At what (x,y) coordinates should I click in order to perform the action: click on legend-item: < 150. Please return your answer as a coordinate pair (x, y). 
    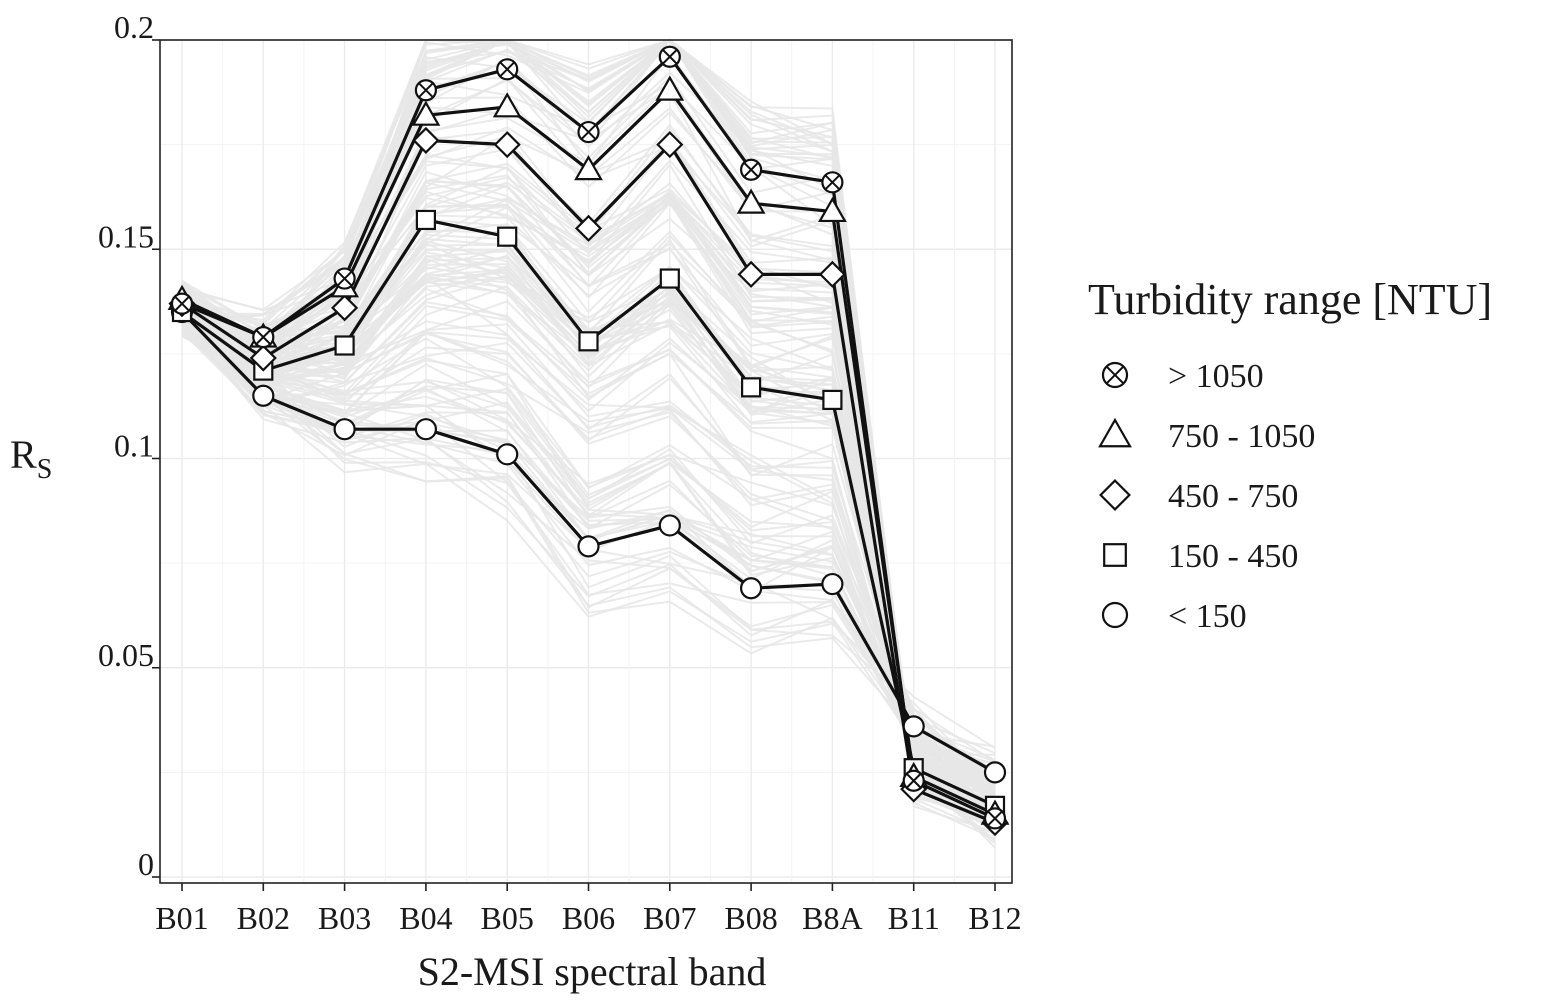
    Looking at the image, I should click on (1174, 616).